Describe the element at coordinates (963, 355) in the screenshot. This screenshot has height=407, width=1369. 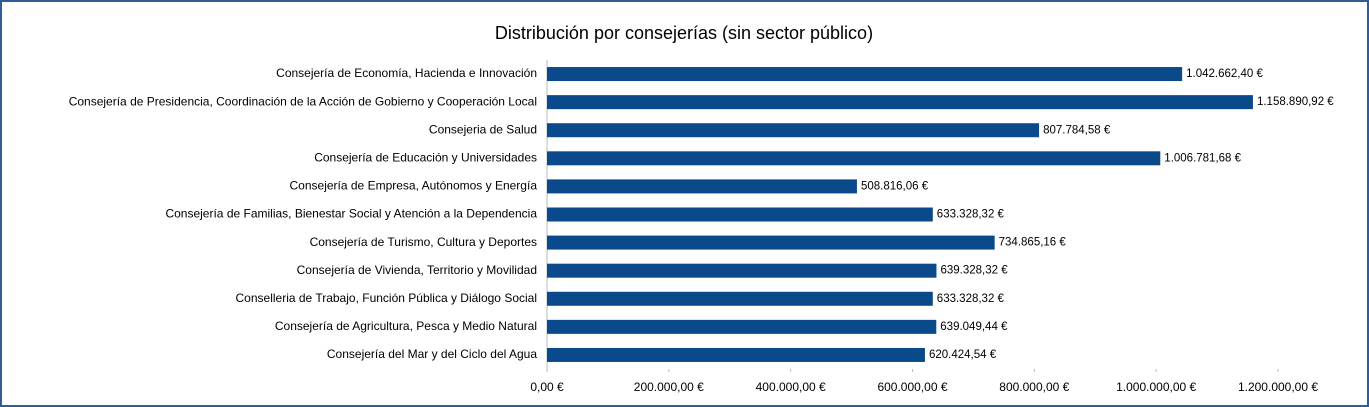
I see `value-label: 620.424,54 €` at that location.